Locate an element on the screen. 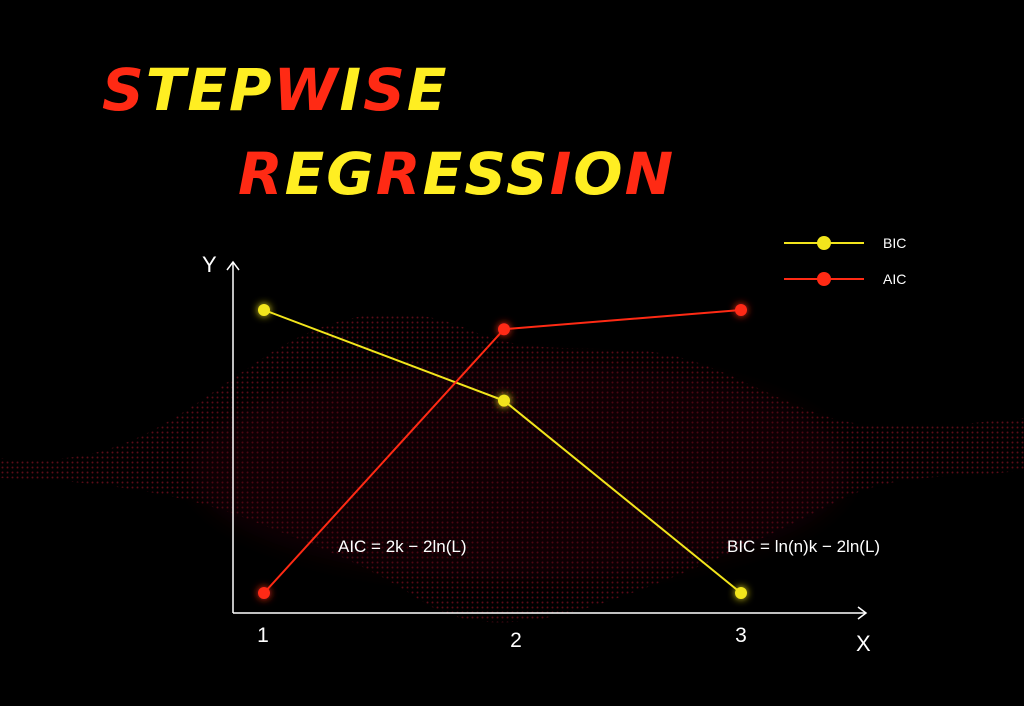 The width and height of the screenshot is (1024, 706). title-line-regression: REGRESSION is located at coordinates (456, 174).